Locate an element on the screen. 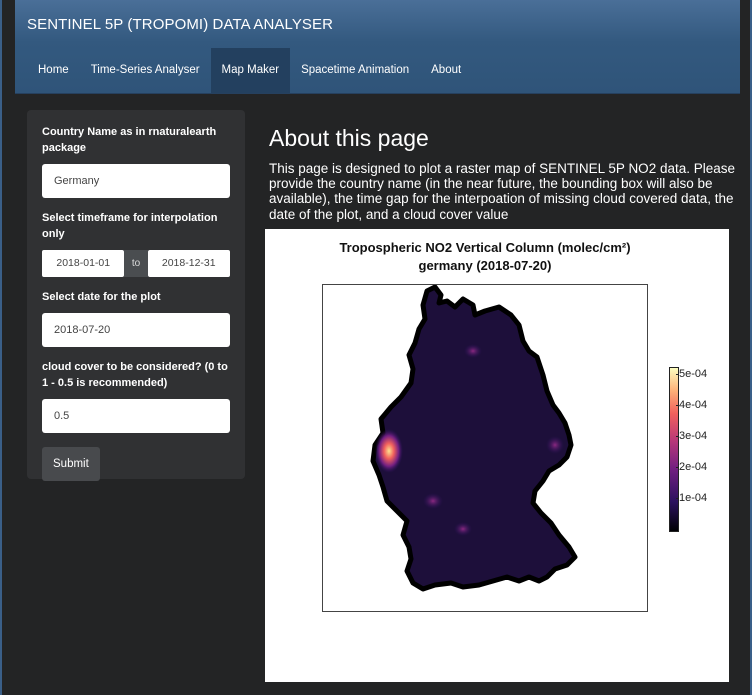 The image size is (752, 695). colorbar-ticks: 5e-04 4e-04 3e-04 2e-04 1e-04 is located at coordinates (702, 449).